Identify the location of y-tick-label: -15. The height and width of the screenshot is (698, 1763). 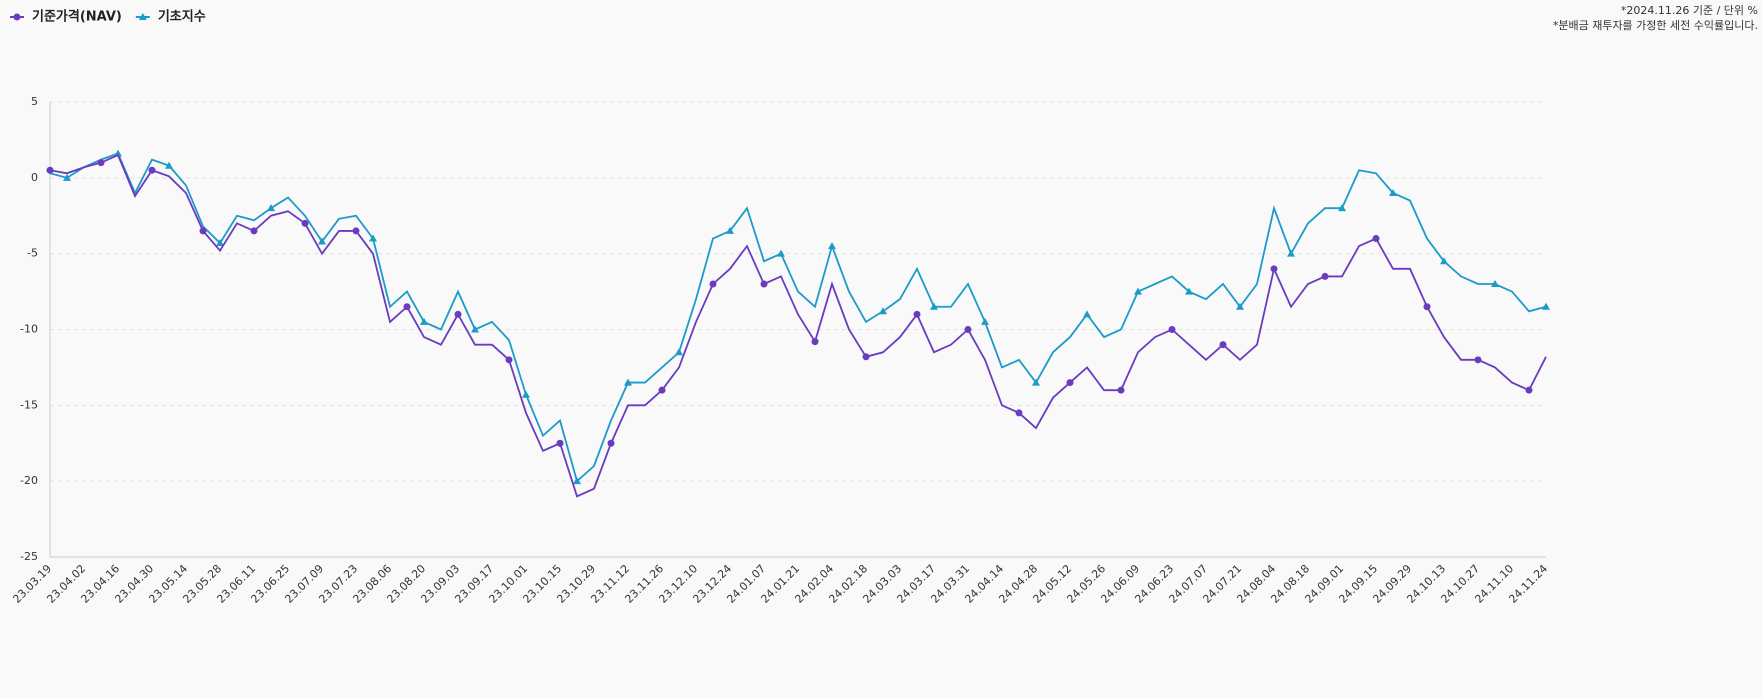
(29, 404).